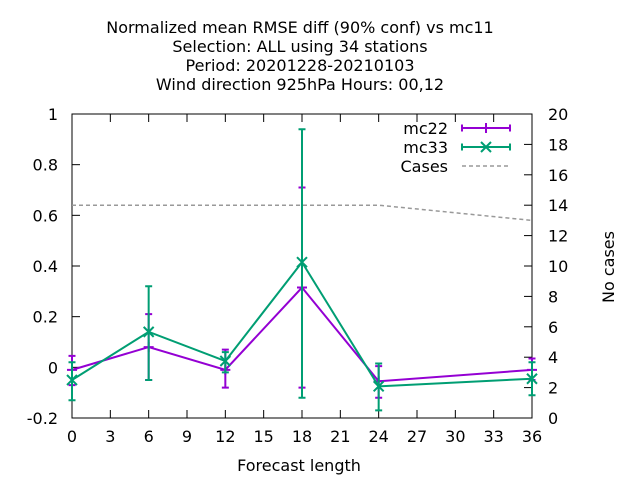  Describe the element at coordinates (340, 436) in the screenshot. I see `x-tick-label: 21` at that location.